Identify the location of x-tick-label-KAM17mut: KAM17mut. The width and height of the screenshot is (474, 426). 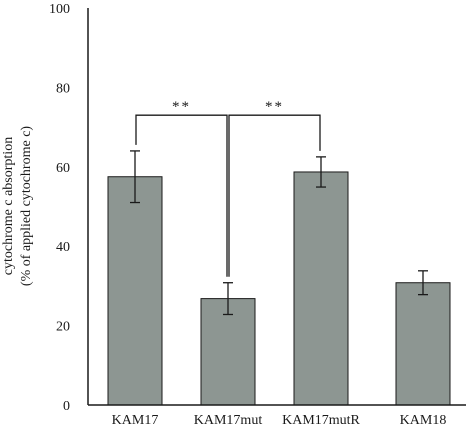
(228, 419).